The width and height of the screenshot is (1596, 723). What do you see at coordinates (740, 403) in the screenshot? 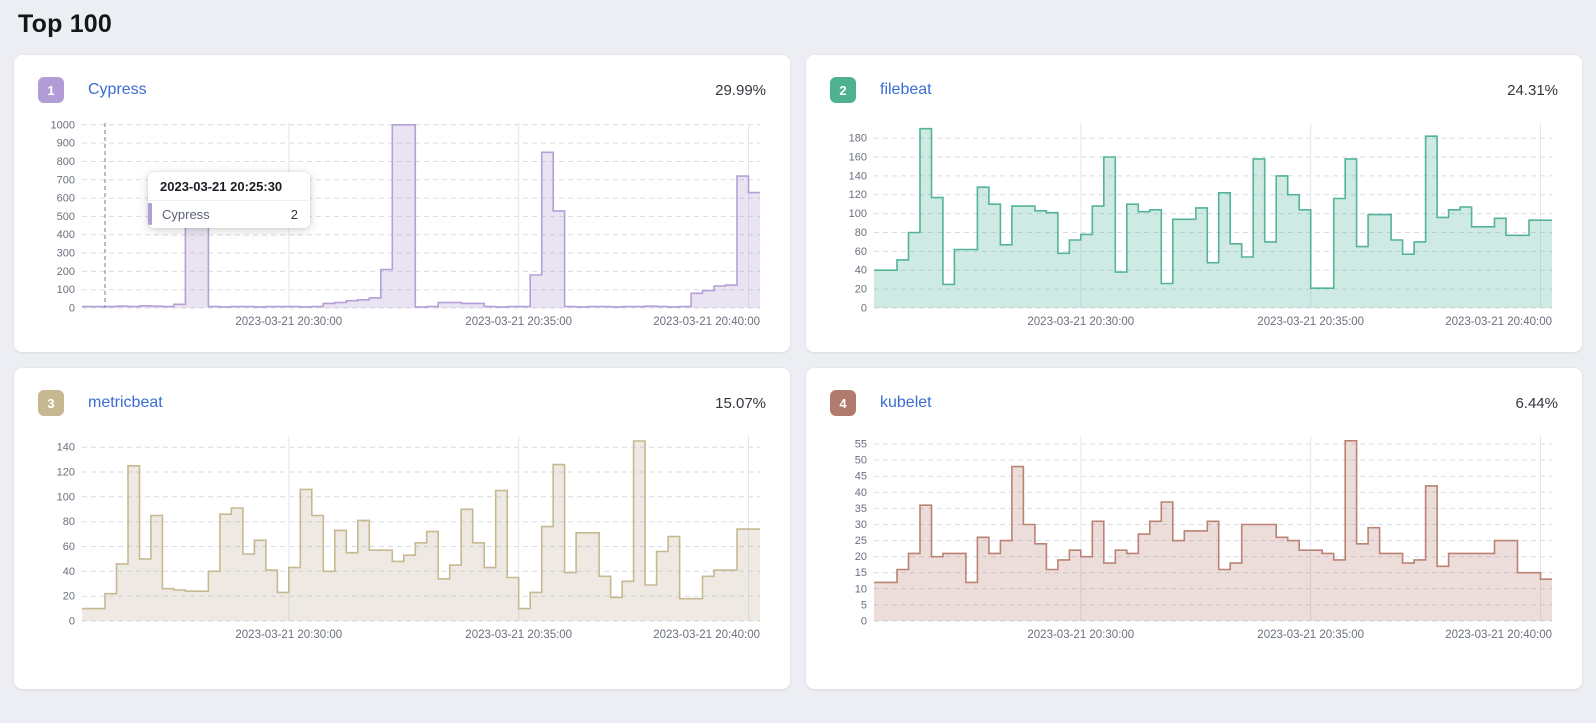
I see `panel-percent: 15.07%` at bounding box center [740, 403].